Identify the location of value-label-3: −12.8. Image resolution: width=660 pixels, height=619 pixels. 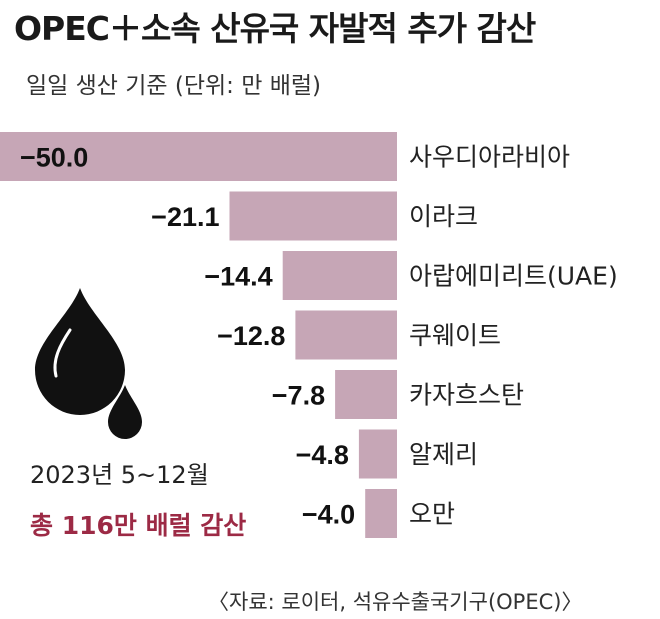
(251, 336).